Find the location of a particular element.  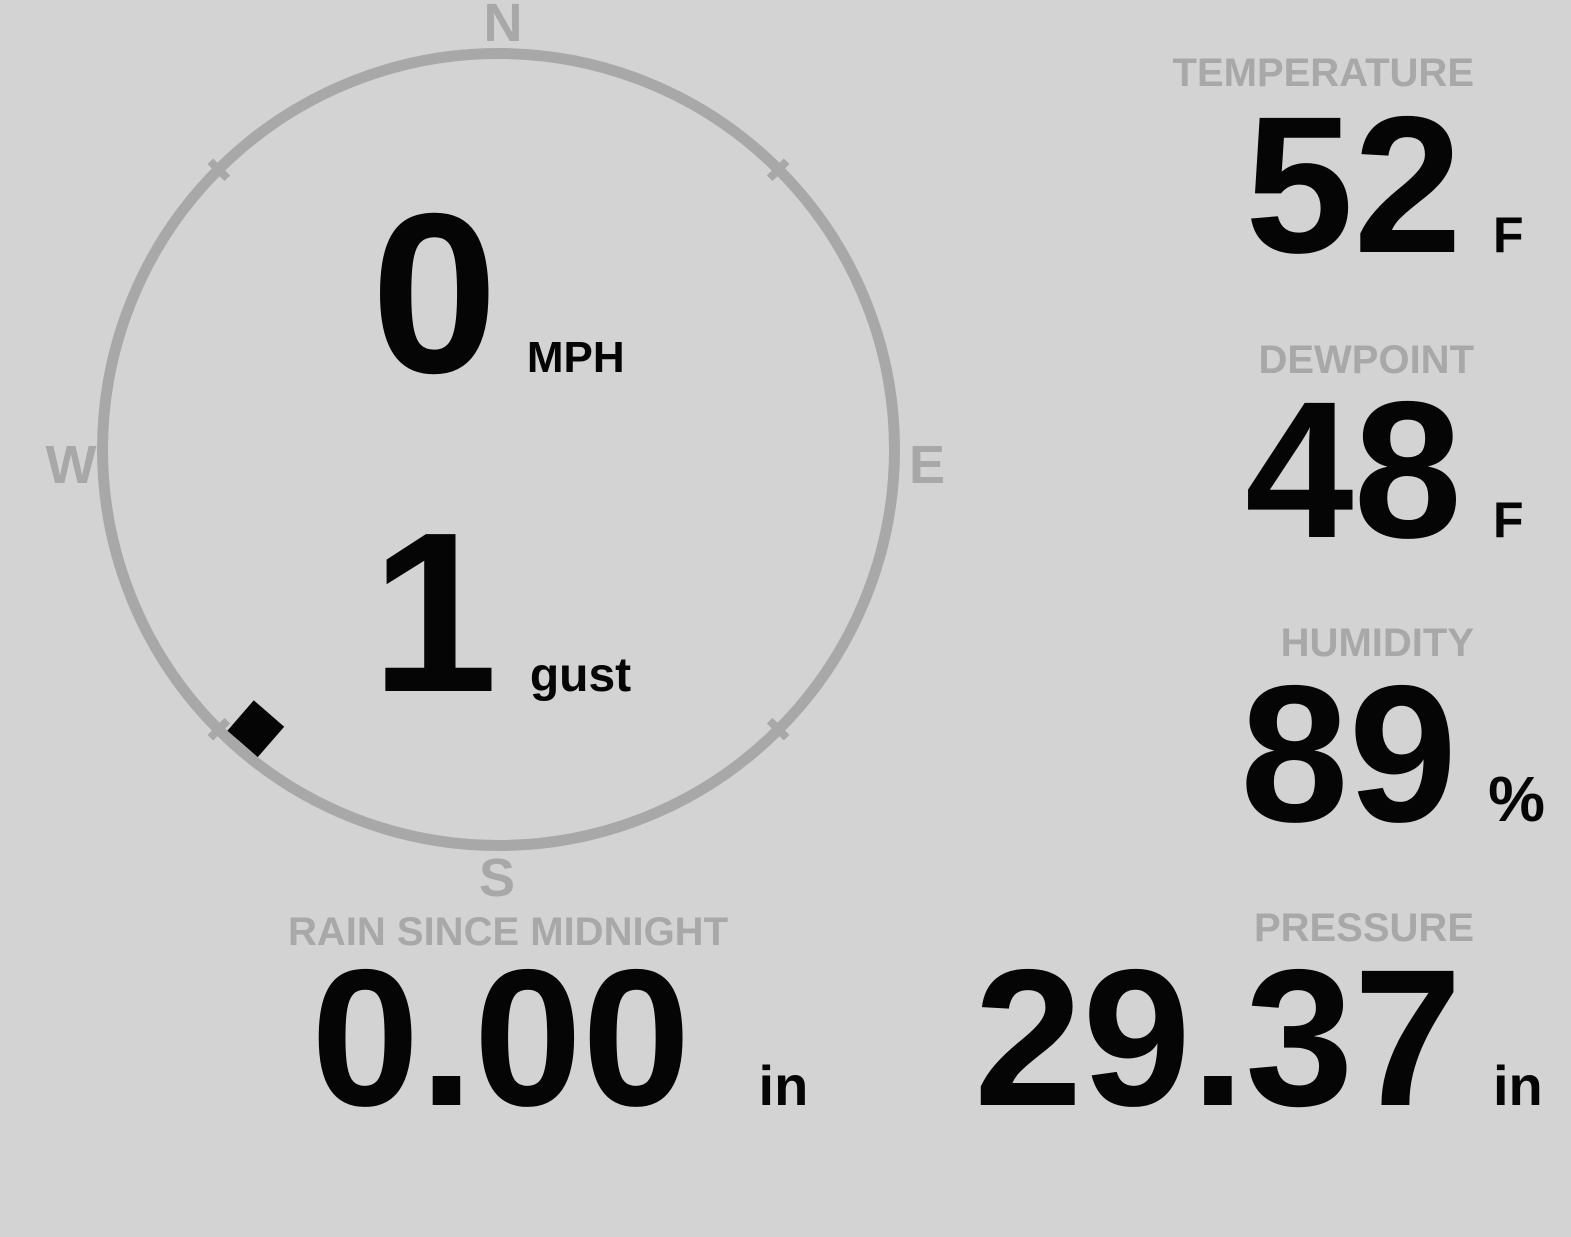

humidity-unit: % is located at coordinates (1516, 799).